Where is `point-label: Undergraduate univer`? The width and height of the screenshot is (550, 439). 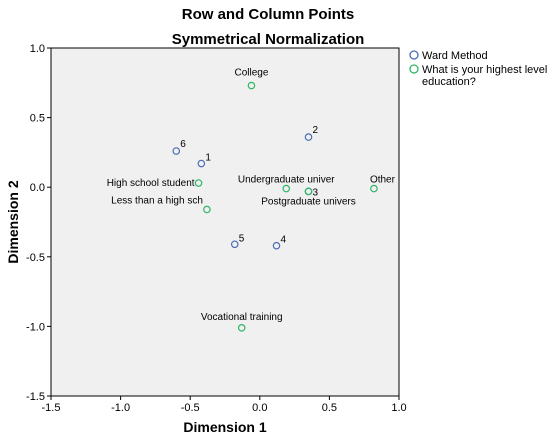
point-label: Undergraduate univer is located at coordinates (286, 180).